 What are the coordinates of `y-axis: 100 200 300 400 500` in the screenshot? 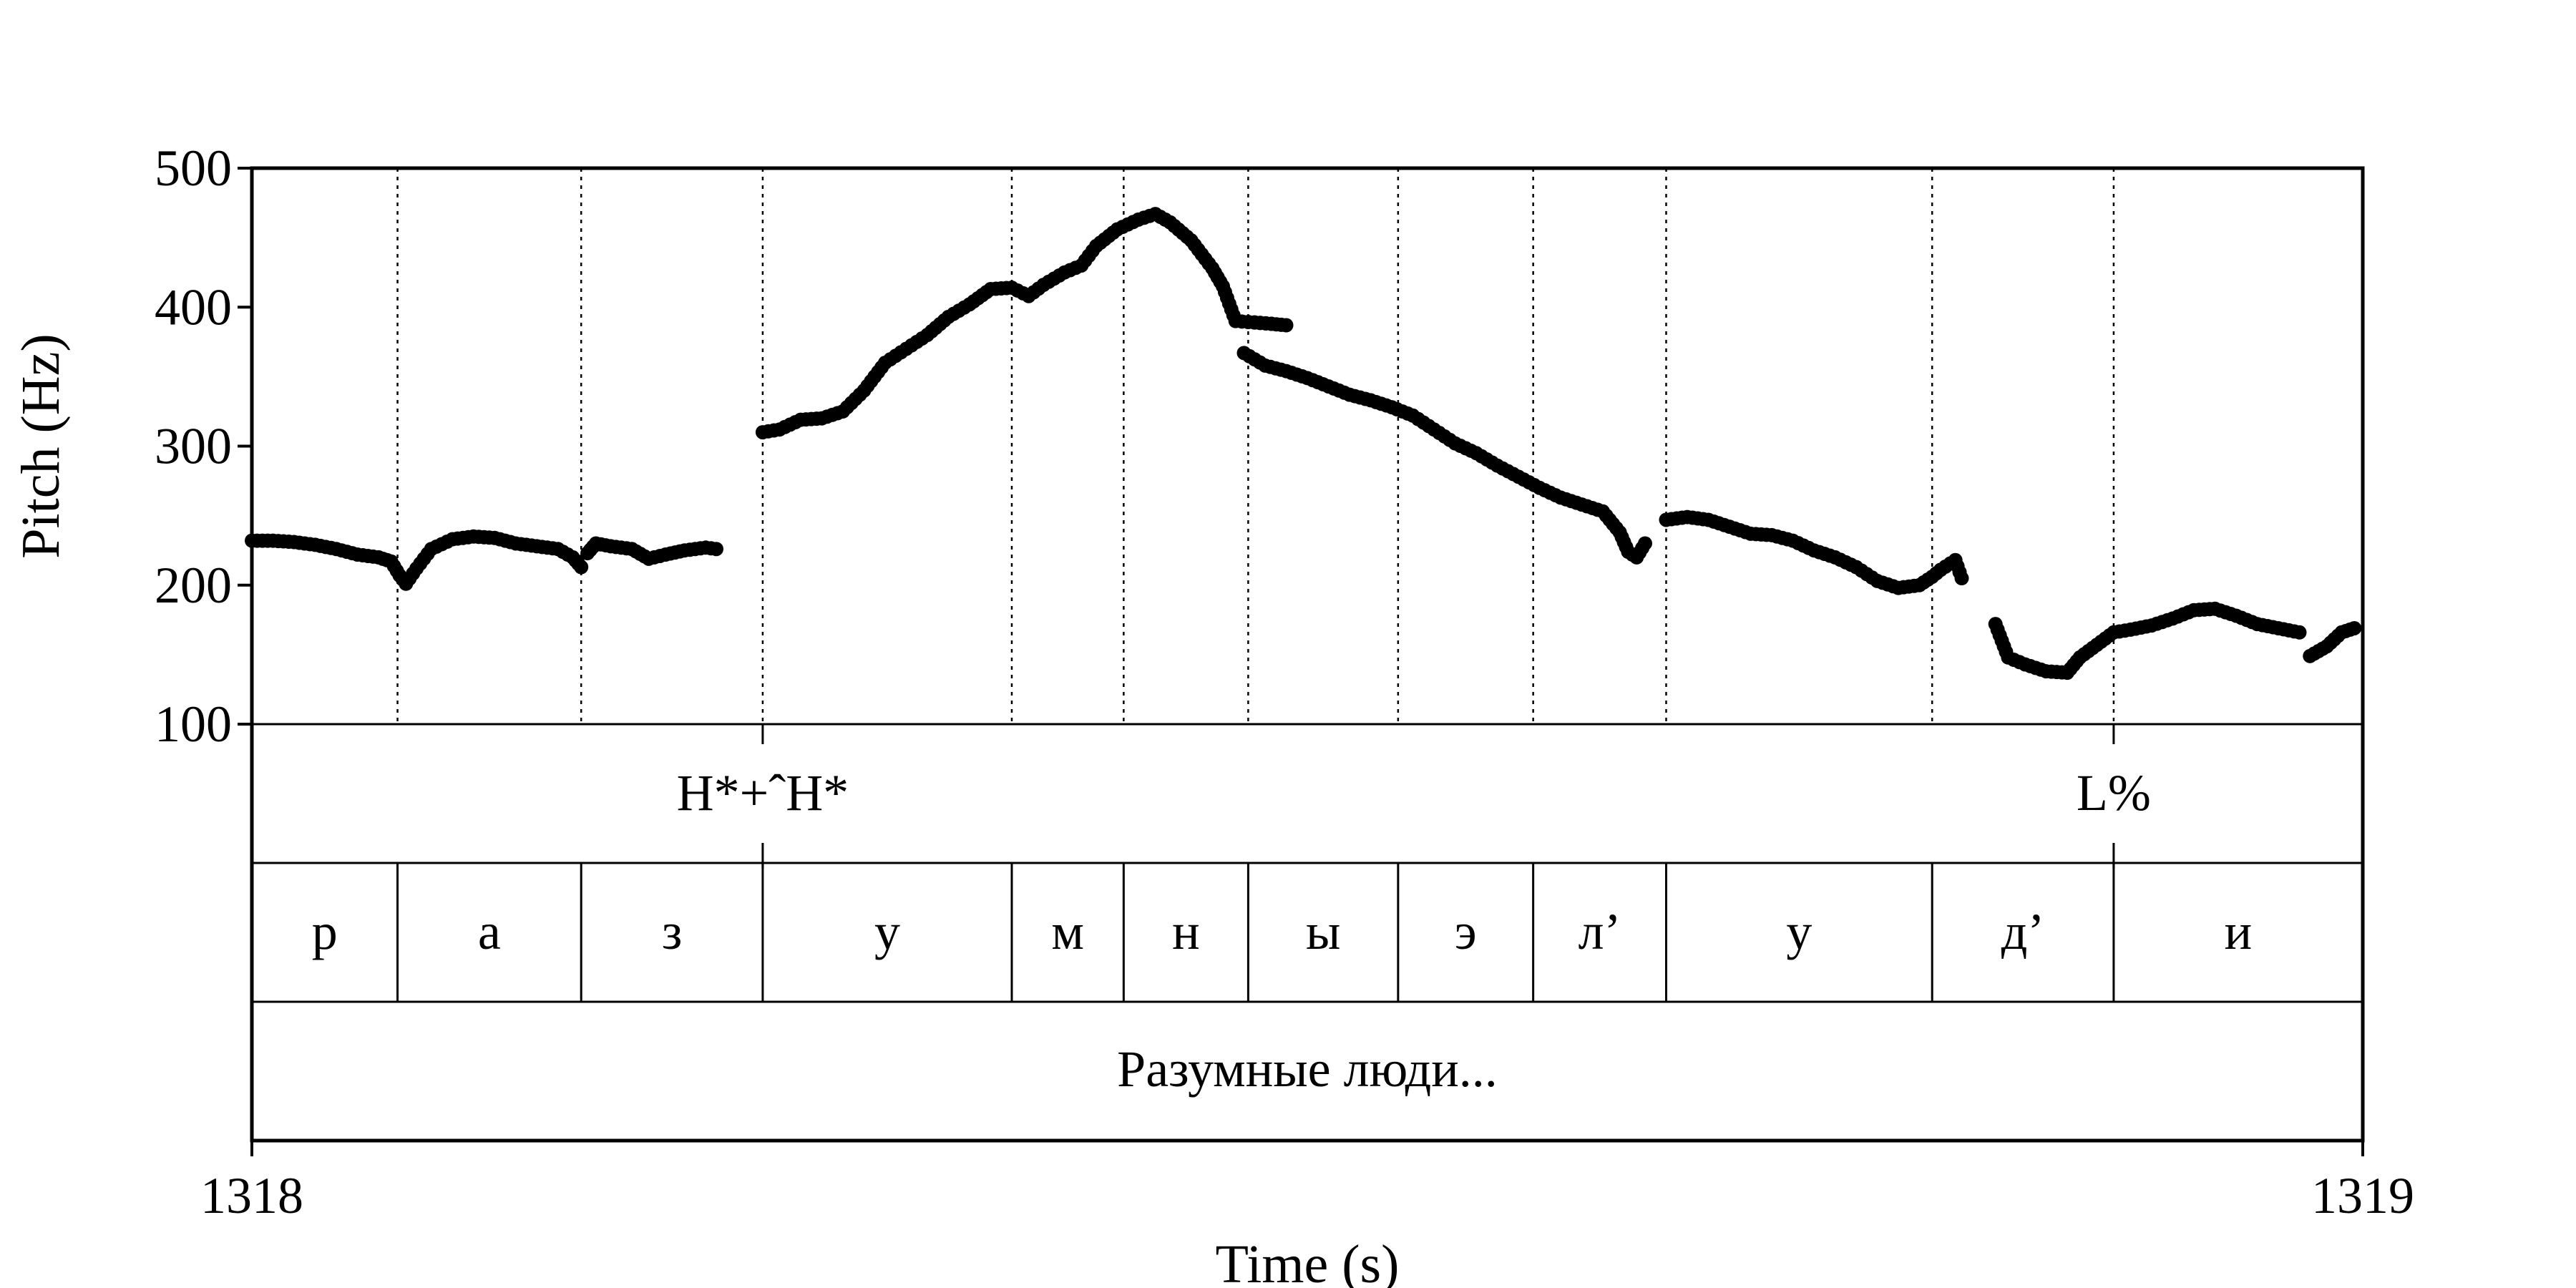 It's located at (203, 446).